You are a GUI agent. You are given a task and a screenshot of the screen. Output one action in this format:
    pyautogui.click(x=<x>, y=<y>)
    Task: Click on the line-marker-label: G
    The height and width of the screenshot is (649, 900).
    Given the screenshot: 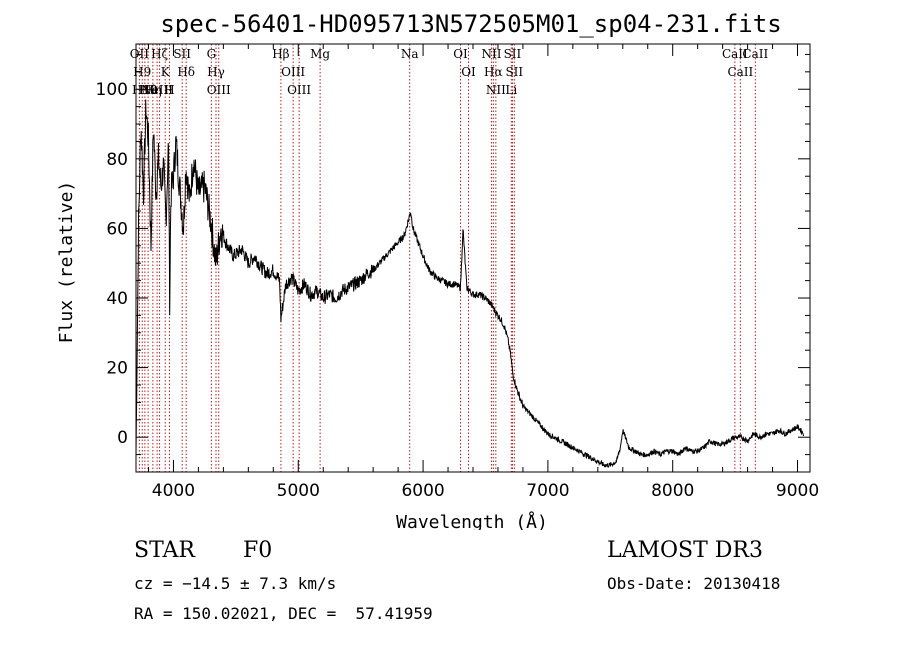 What is the action you would take?
    pyautogui.click(x=212, y=54)
    